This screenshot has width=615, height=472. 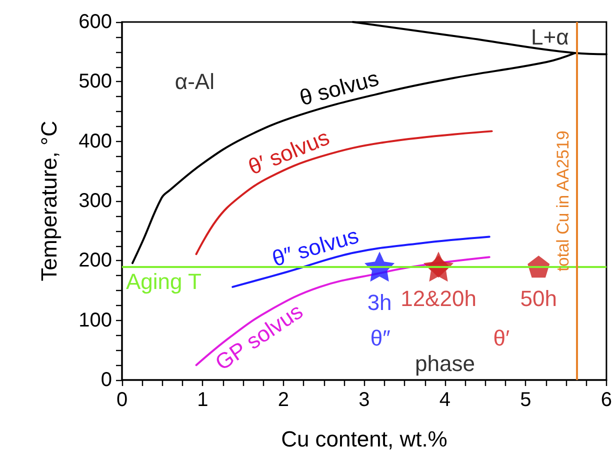 What do you see at coordinates (95, 261) in the screenshot?
I see `y-tick-label: 200` at bounding box center [95, 261].